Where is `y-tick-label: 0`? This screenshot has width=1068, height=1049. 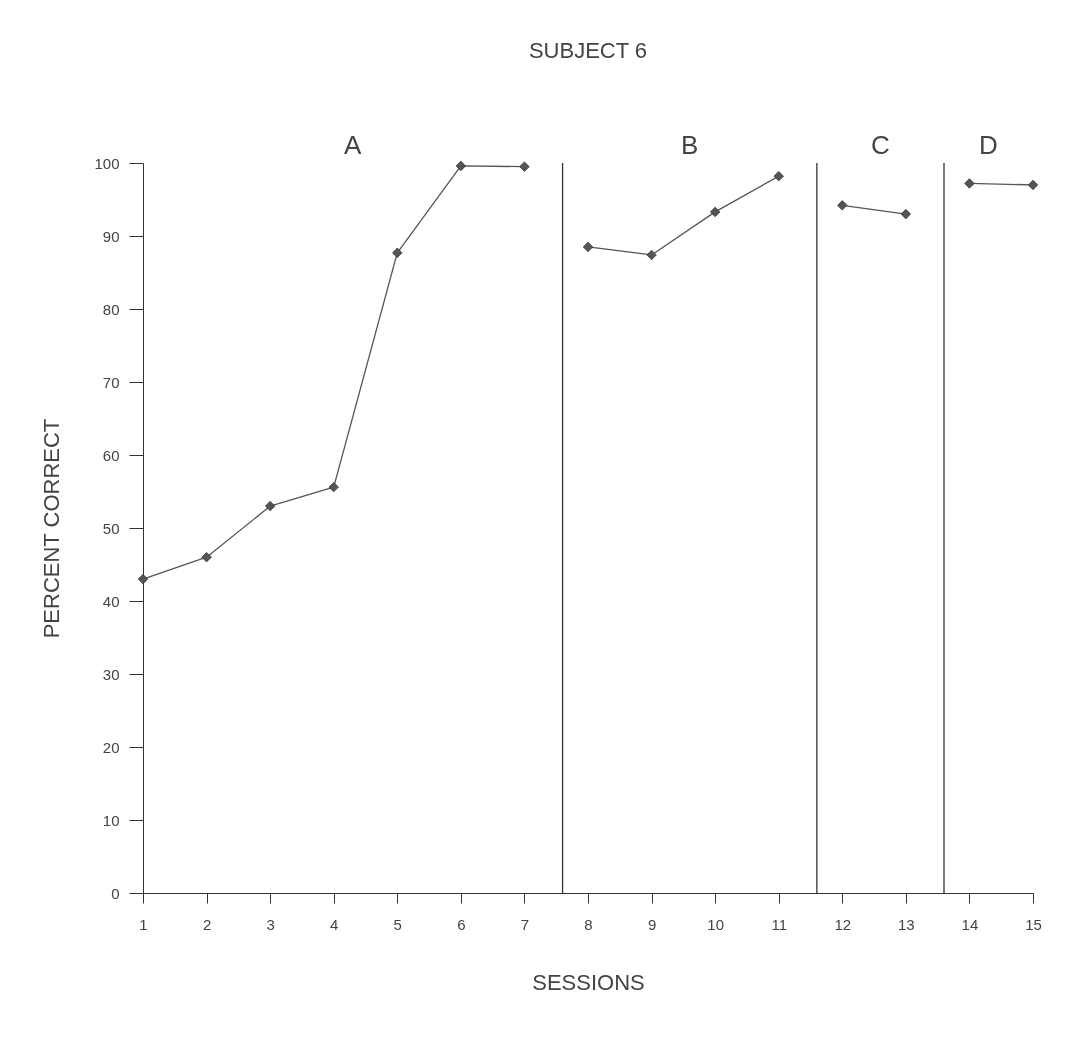 y-tick-label: 0 is located at coordinates (115, 893).